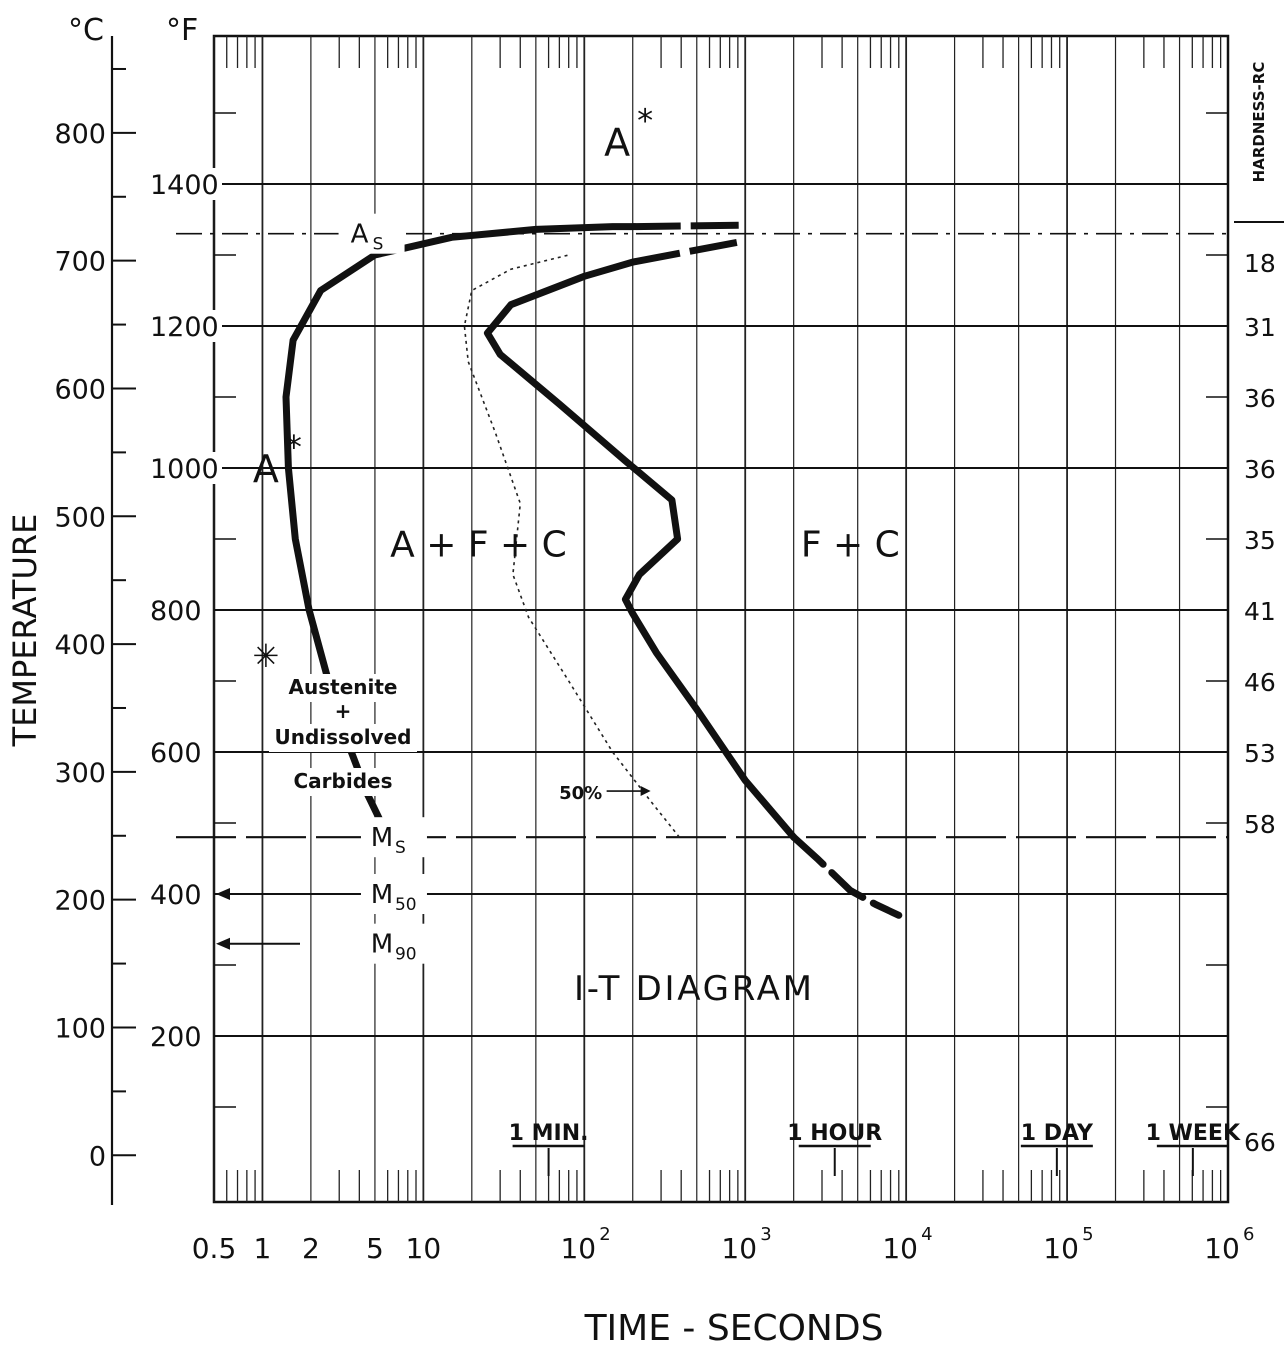  What do you see at coordinates (689, 226) in the screenshot?
I see `curve-start-dashed-tail` at bounding box center [689, 226].